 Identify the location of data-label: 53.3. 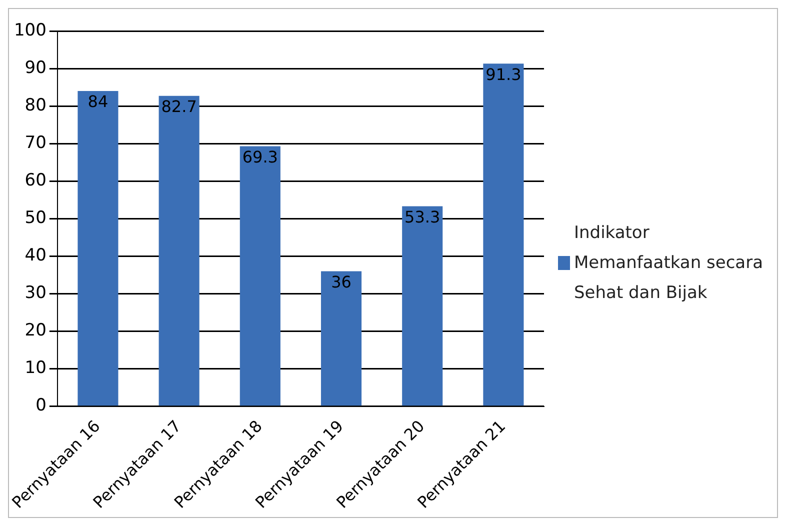
(422, 216).